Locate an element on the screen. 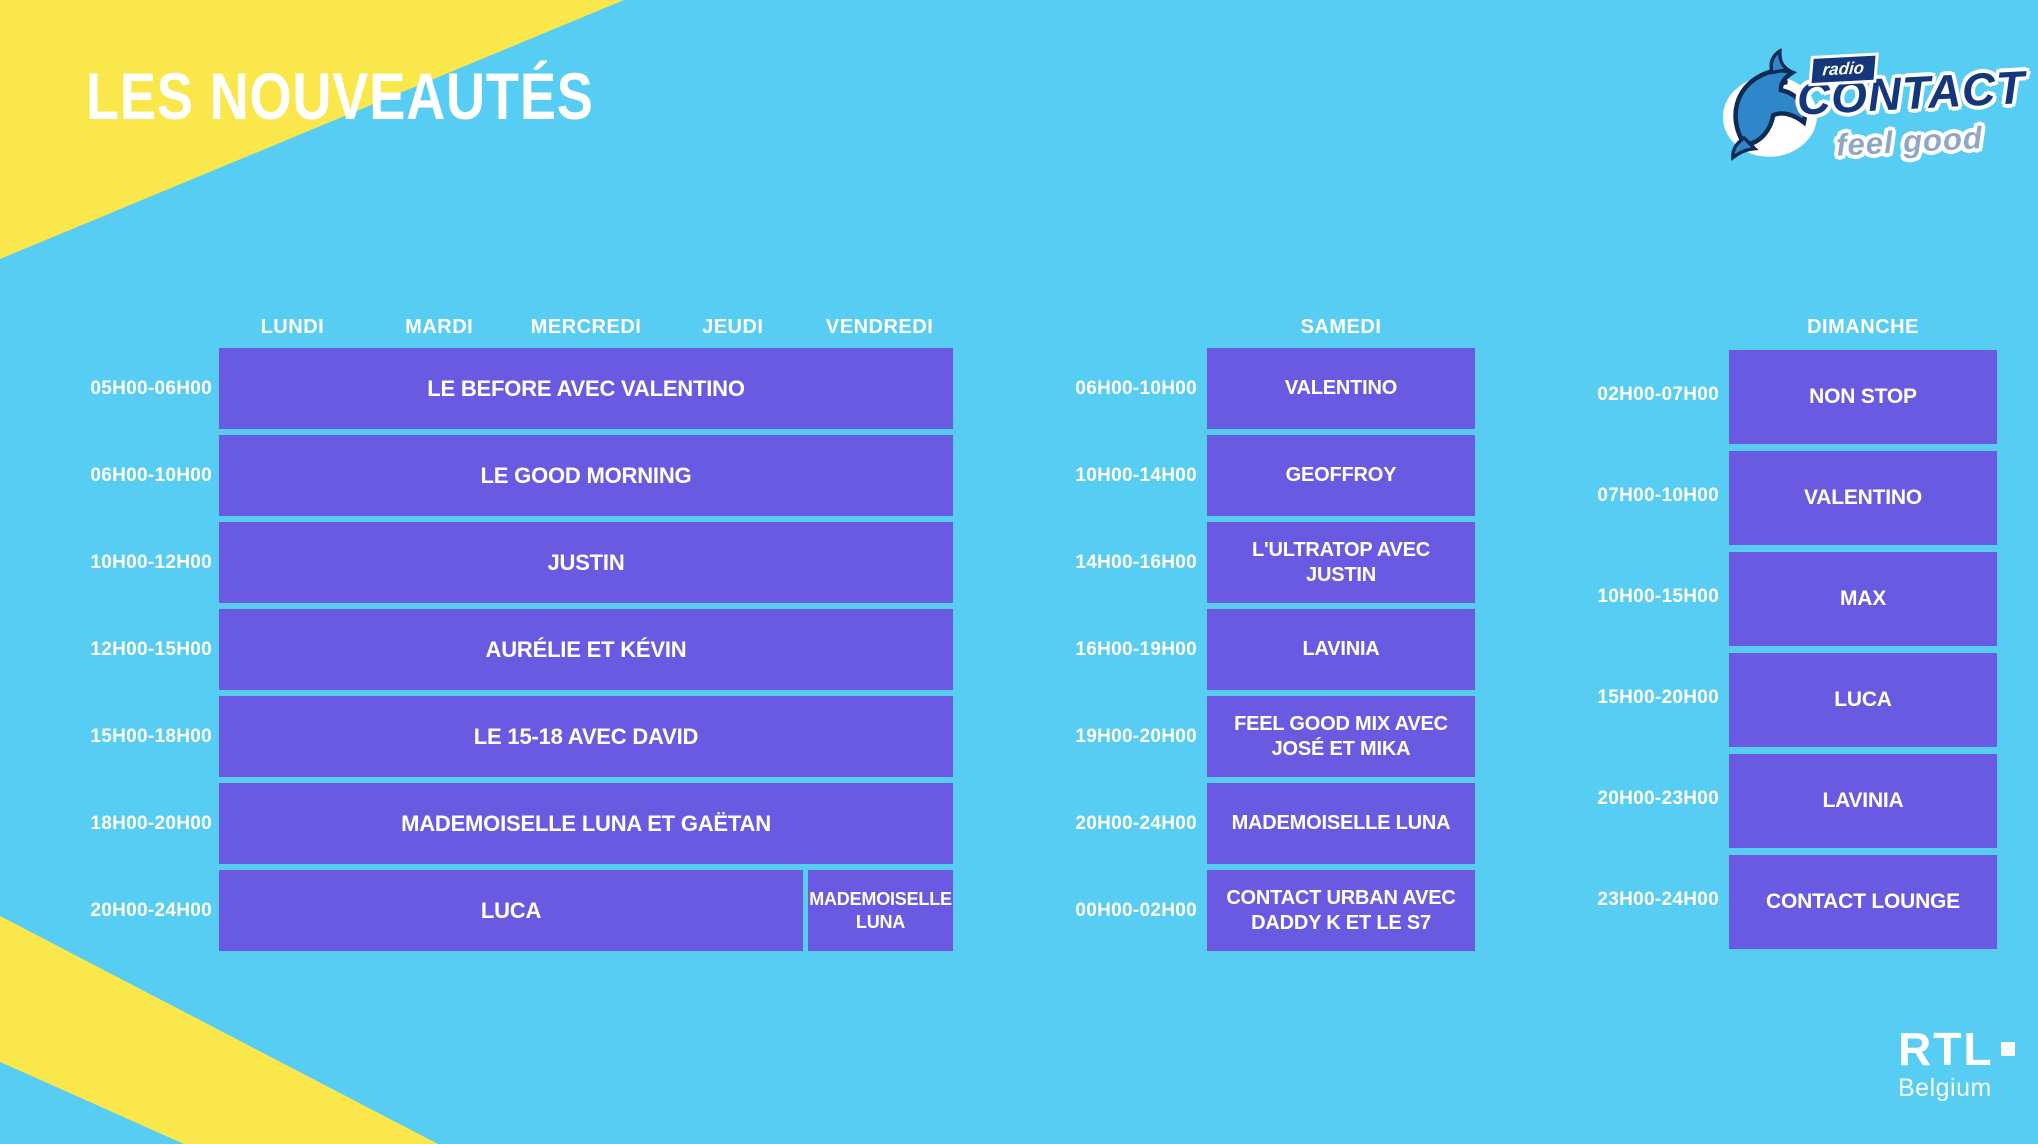 The height and width of the screenshot is (1144, 2038). rtl-belgium-logo: RTL Belgium is located at coordinates (1957, 1064).